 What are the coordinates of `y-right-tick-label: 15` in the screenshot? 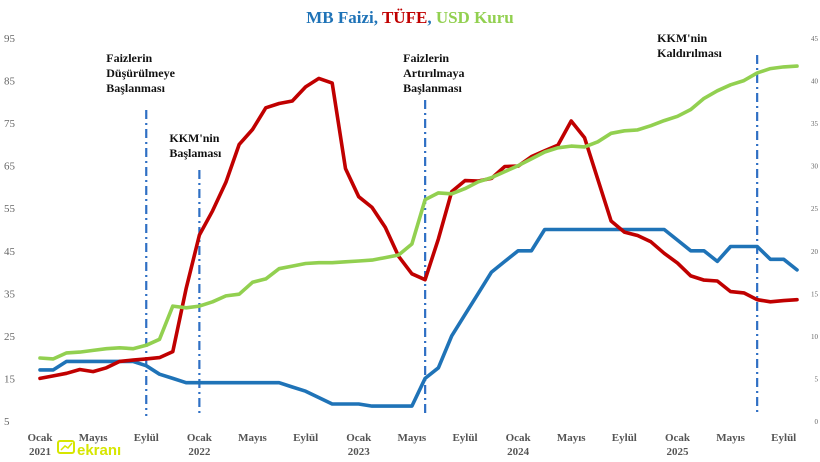 It's located at (815, 294).